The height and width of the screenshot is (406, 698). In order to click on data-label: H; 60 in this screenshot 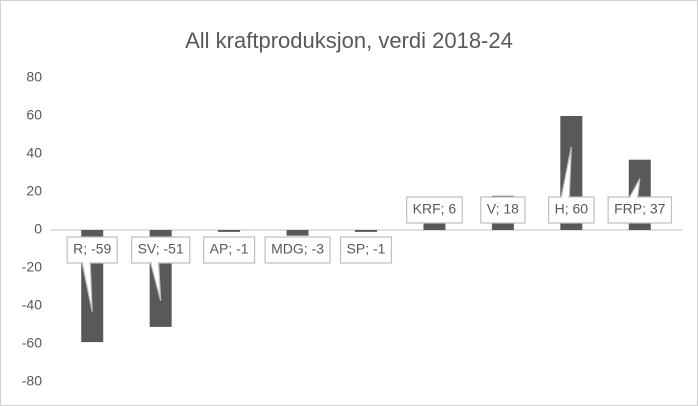, I will do `click(572, 209)`.